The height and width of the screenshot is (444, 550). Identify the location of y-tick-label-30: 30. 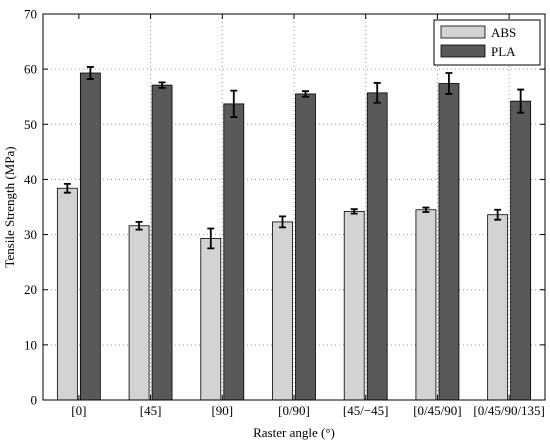
(30, 234).